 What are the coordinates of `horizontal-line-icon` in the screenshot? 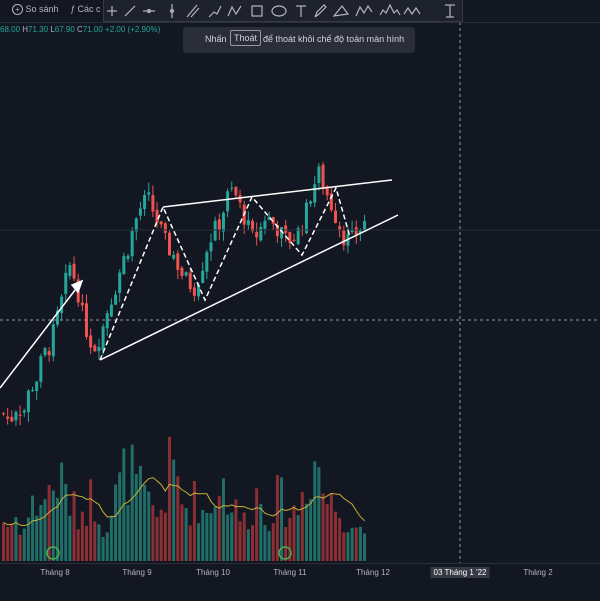 It's located at (149, 11).